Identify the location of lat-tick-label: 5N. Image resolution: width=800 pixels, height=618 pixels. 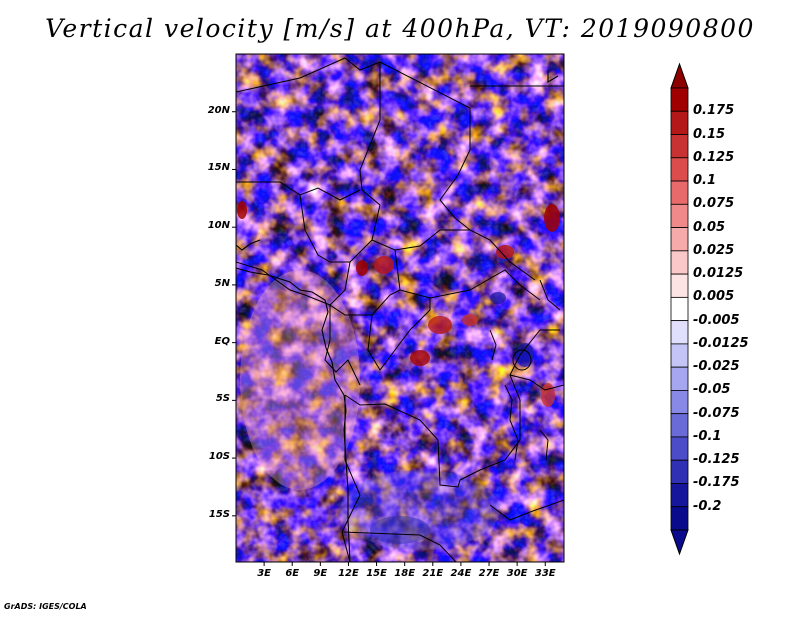
(222, 283).